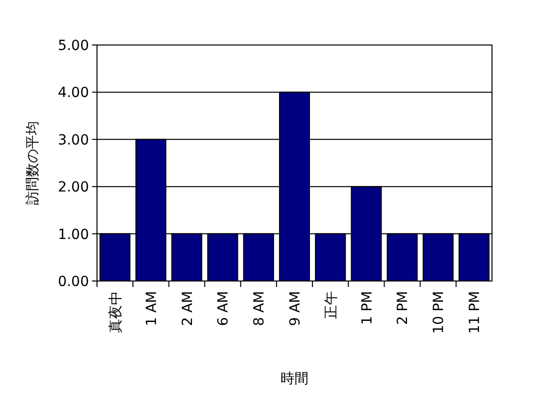  What do you see at coordinates (260, 308) in the screenshot?
I see `x-tick-label: 8 AM` at bounding box center [260, 308].